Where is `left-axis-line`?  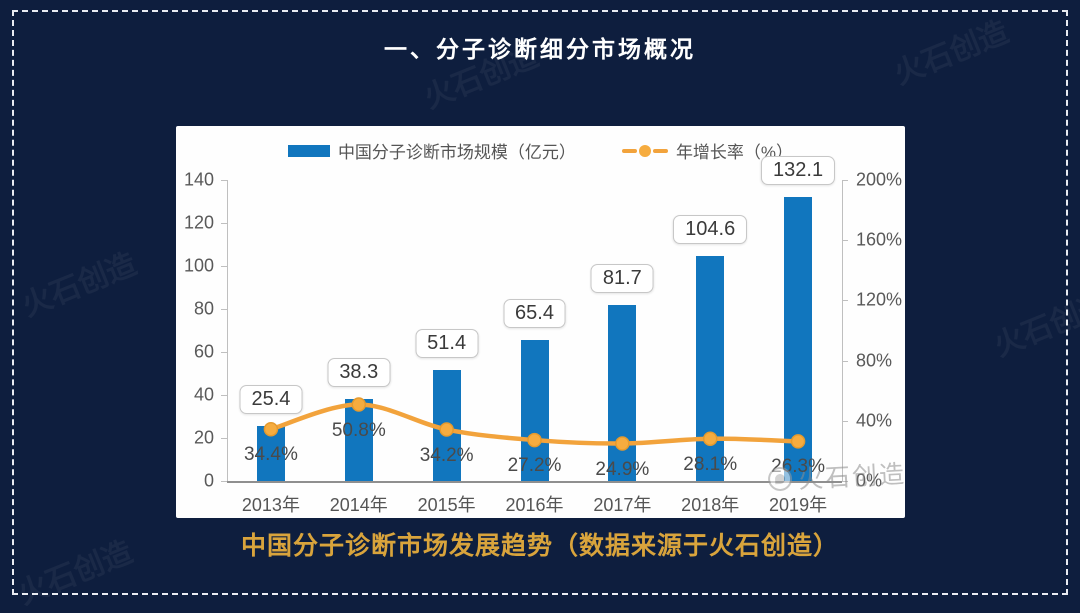
left-axis-line is located at coordinates (227, 330).